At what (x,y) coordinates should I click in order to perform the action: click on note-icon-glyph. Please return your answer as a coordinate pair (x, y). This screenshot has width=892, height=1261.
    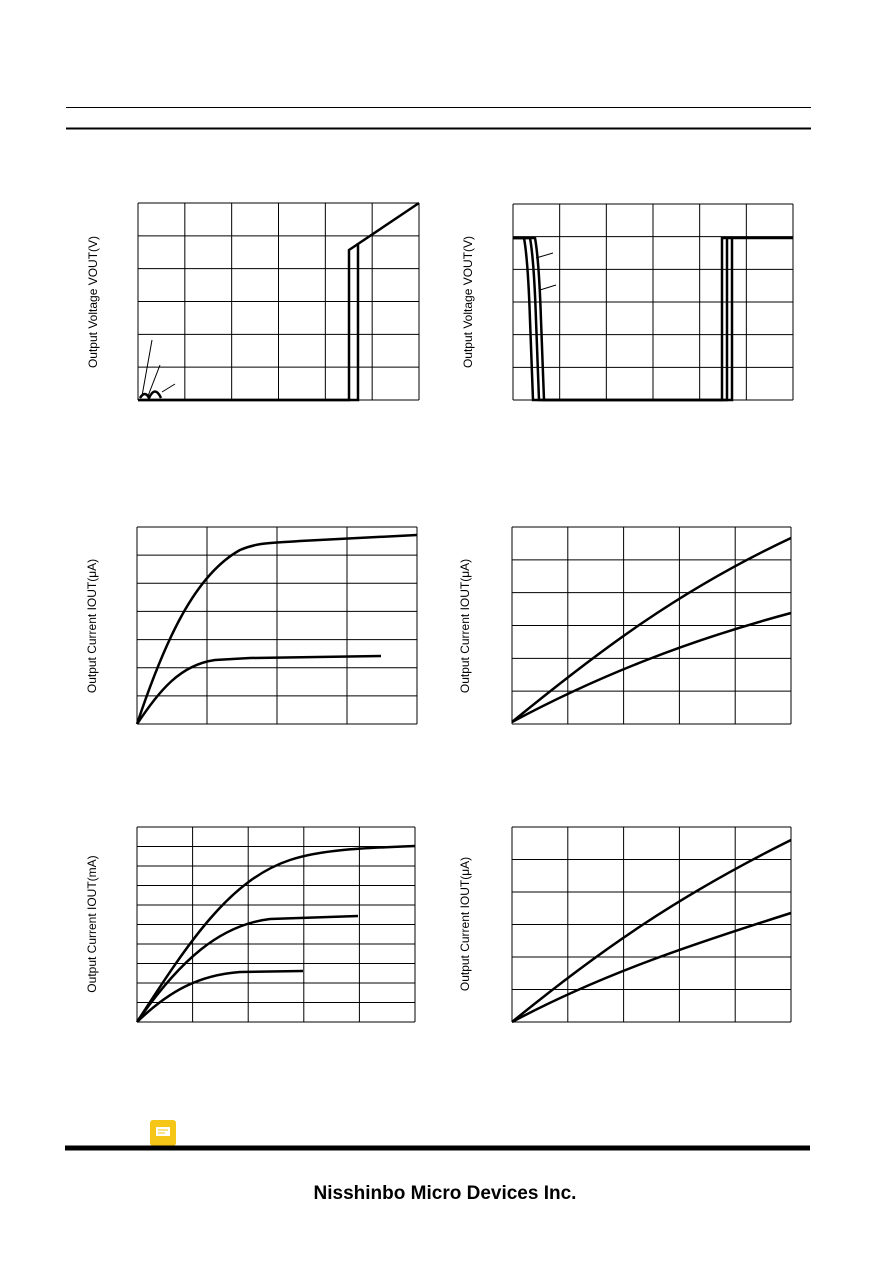
    Looking at the image, I should click on (163, 1131).